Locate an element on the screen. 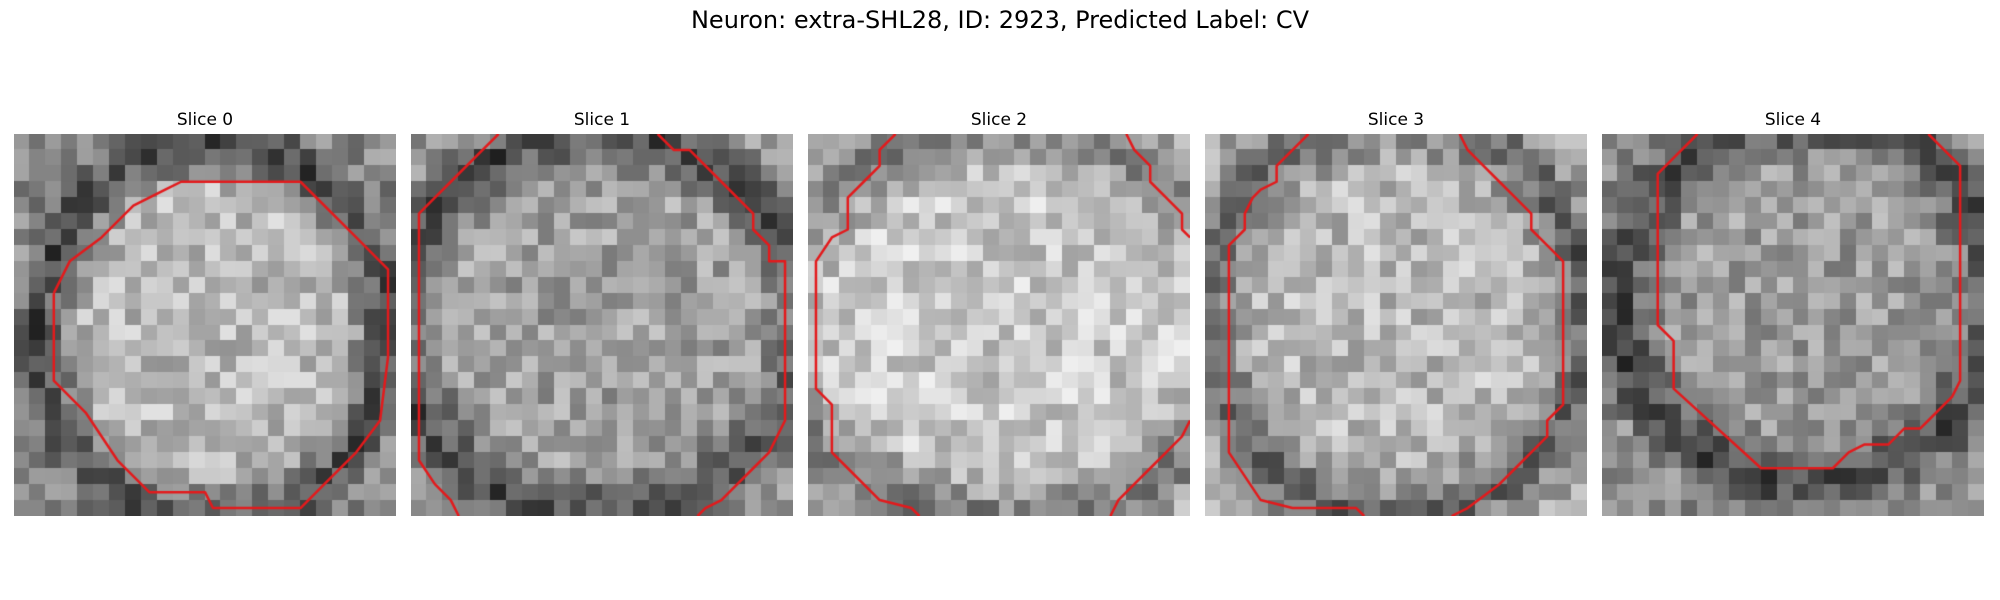  slice-panel-3: Slice 3 is located at coordinates (1396, 311).